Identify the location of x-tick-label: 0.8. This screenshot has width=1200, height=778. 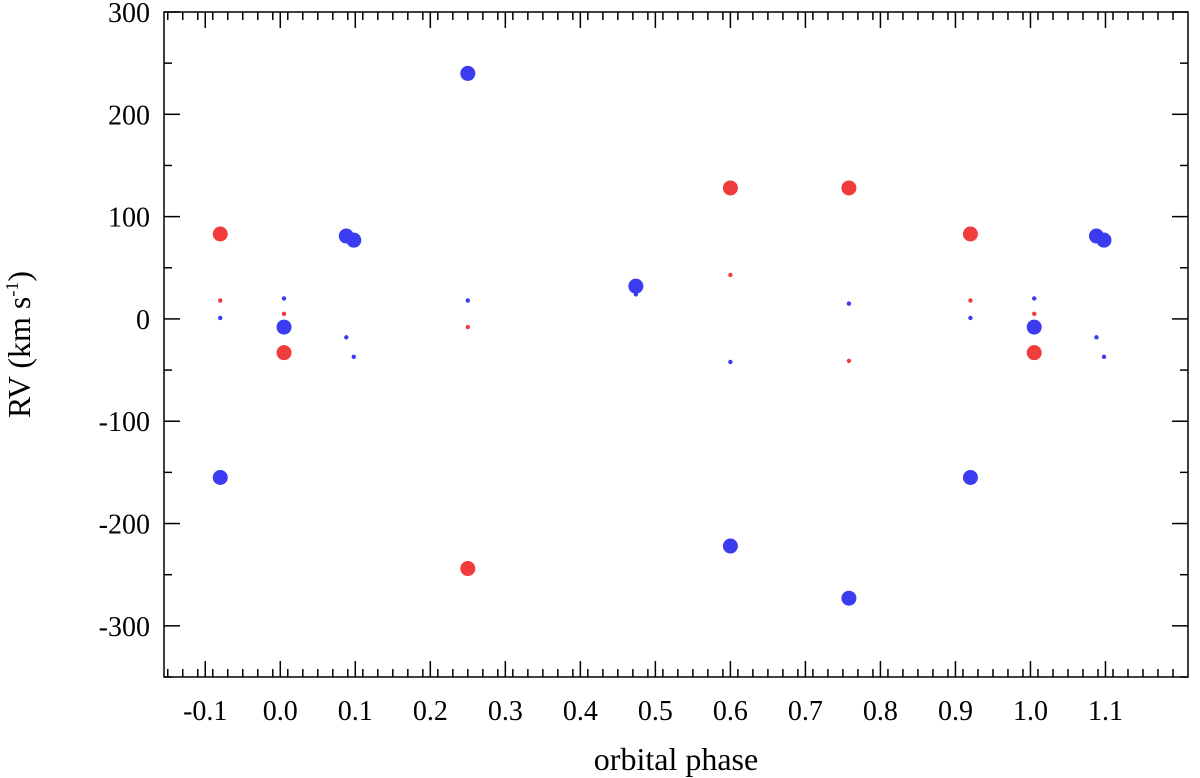
(880, 711).